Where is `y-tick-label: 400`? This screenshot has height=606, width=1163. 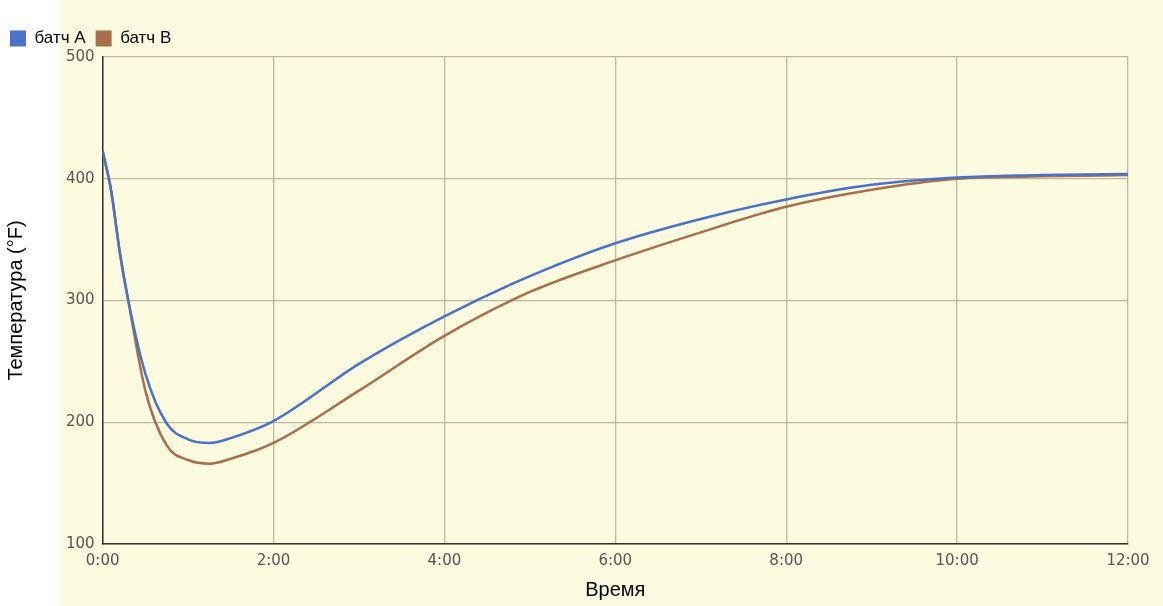 y-tick-label: 400 is located at coordinates (80, 177).